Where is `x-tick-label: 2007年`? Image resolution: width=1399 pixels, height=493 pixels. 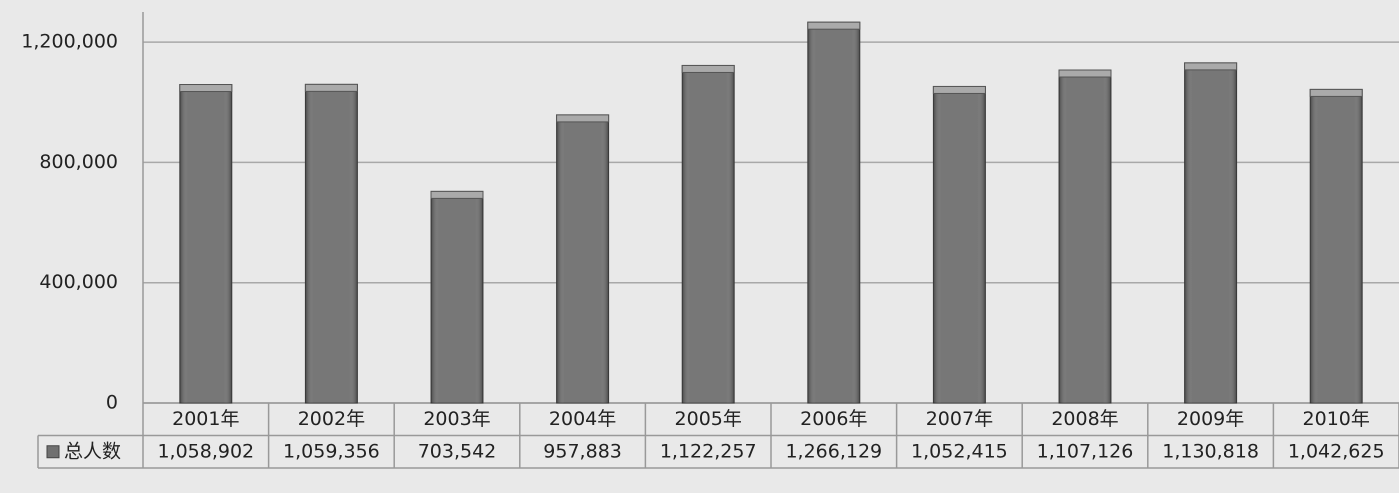
x-tick-label: 2007年 is located at coordinates (959, 419).